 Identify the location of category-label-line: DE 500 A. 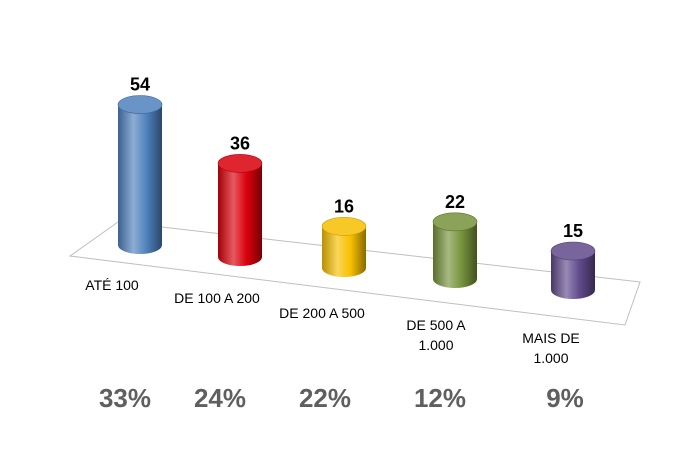
(436, 325).